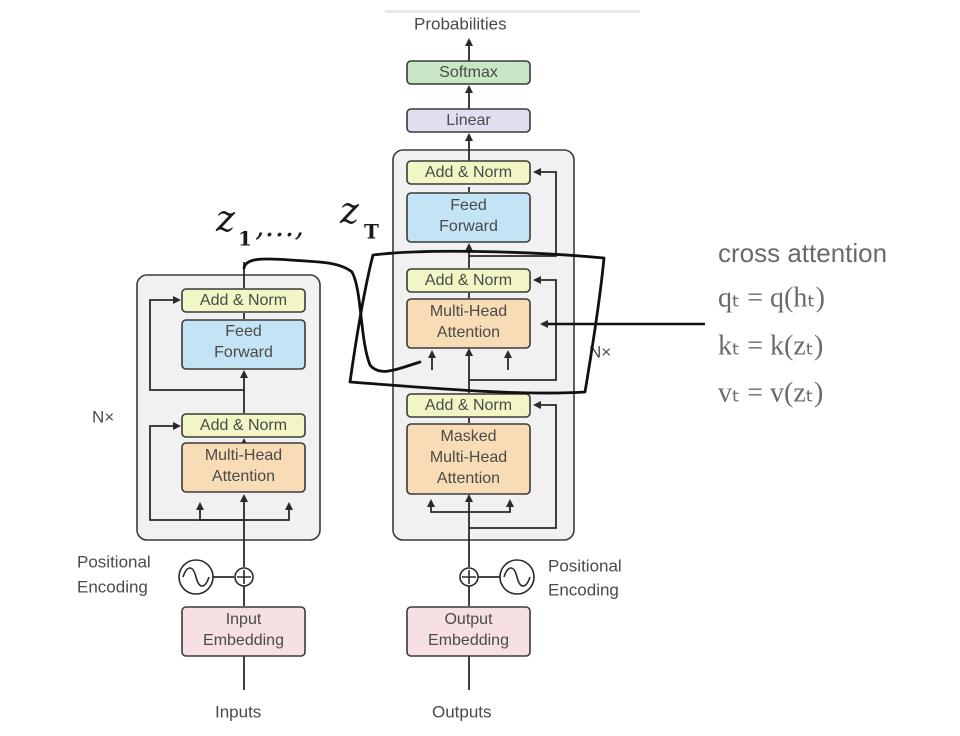 The height and width of the screenshot is (736, 960). What do you see at coordinates (468, 640) in the screenshot?
I see `dec-embed-label-2: Embedding` at bounding box center [468, 640].